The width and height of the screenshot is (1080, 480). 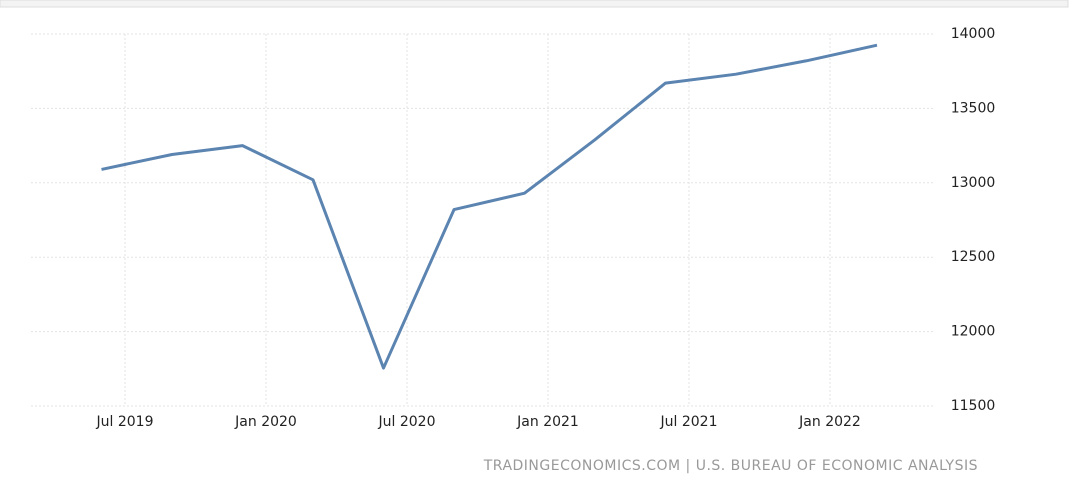 I want to click on y-tick-label: 13500, so click(x=973, y=108).